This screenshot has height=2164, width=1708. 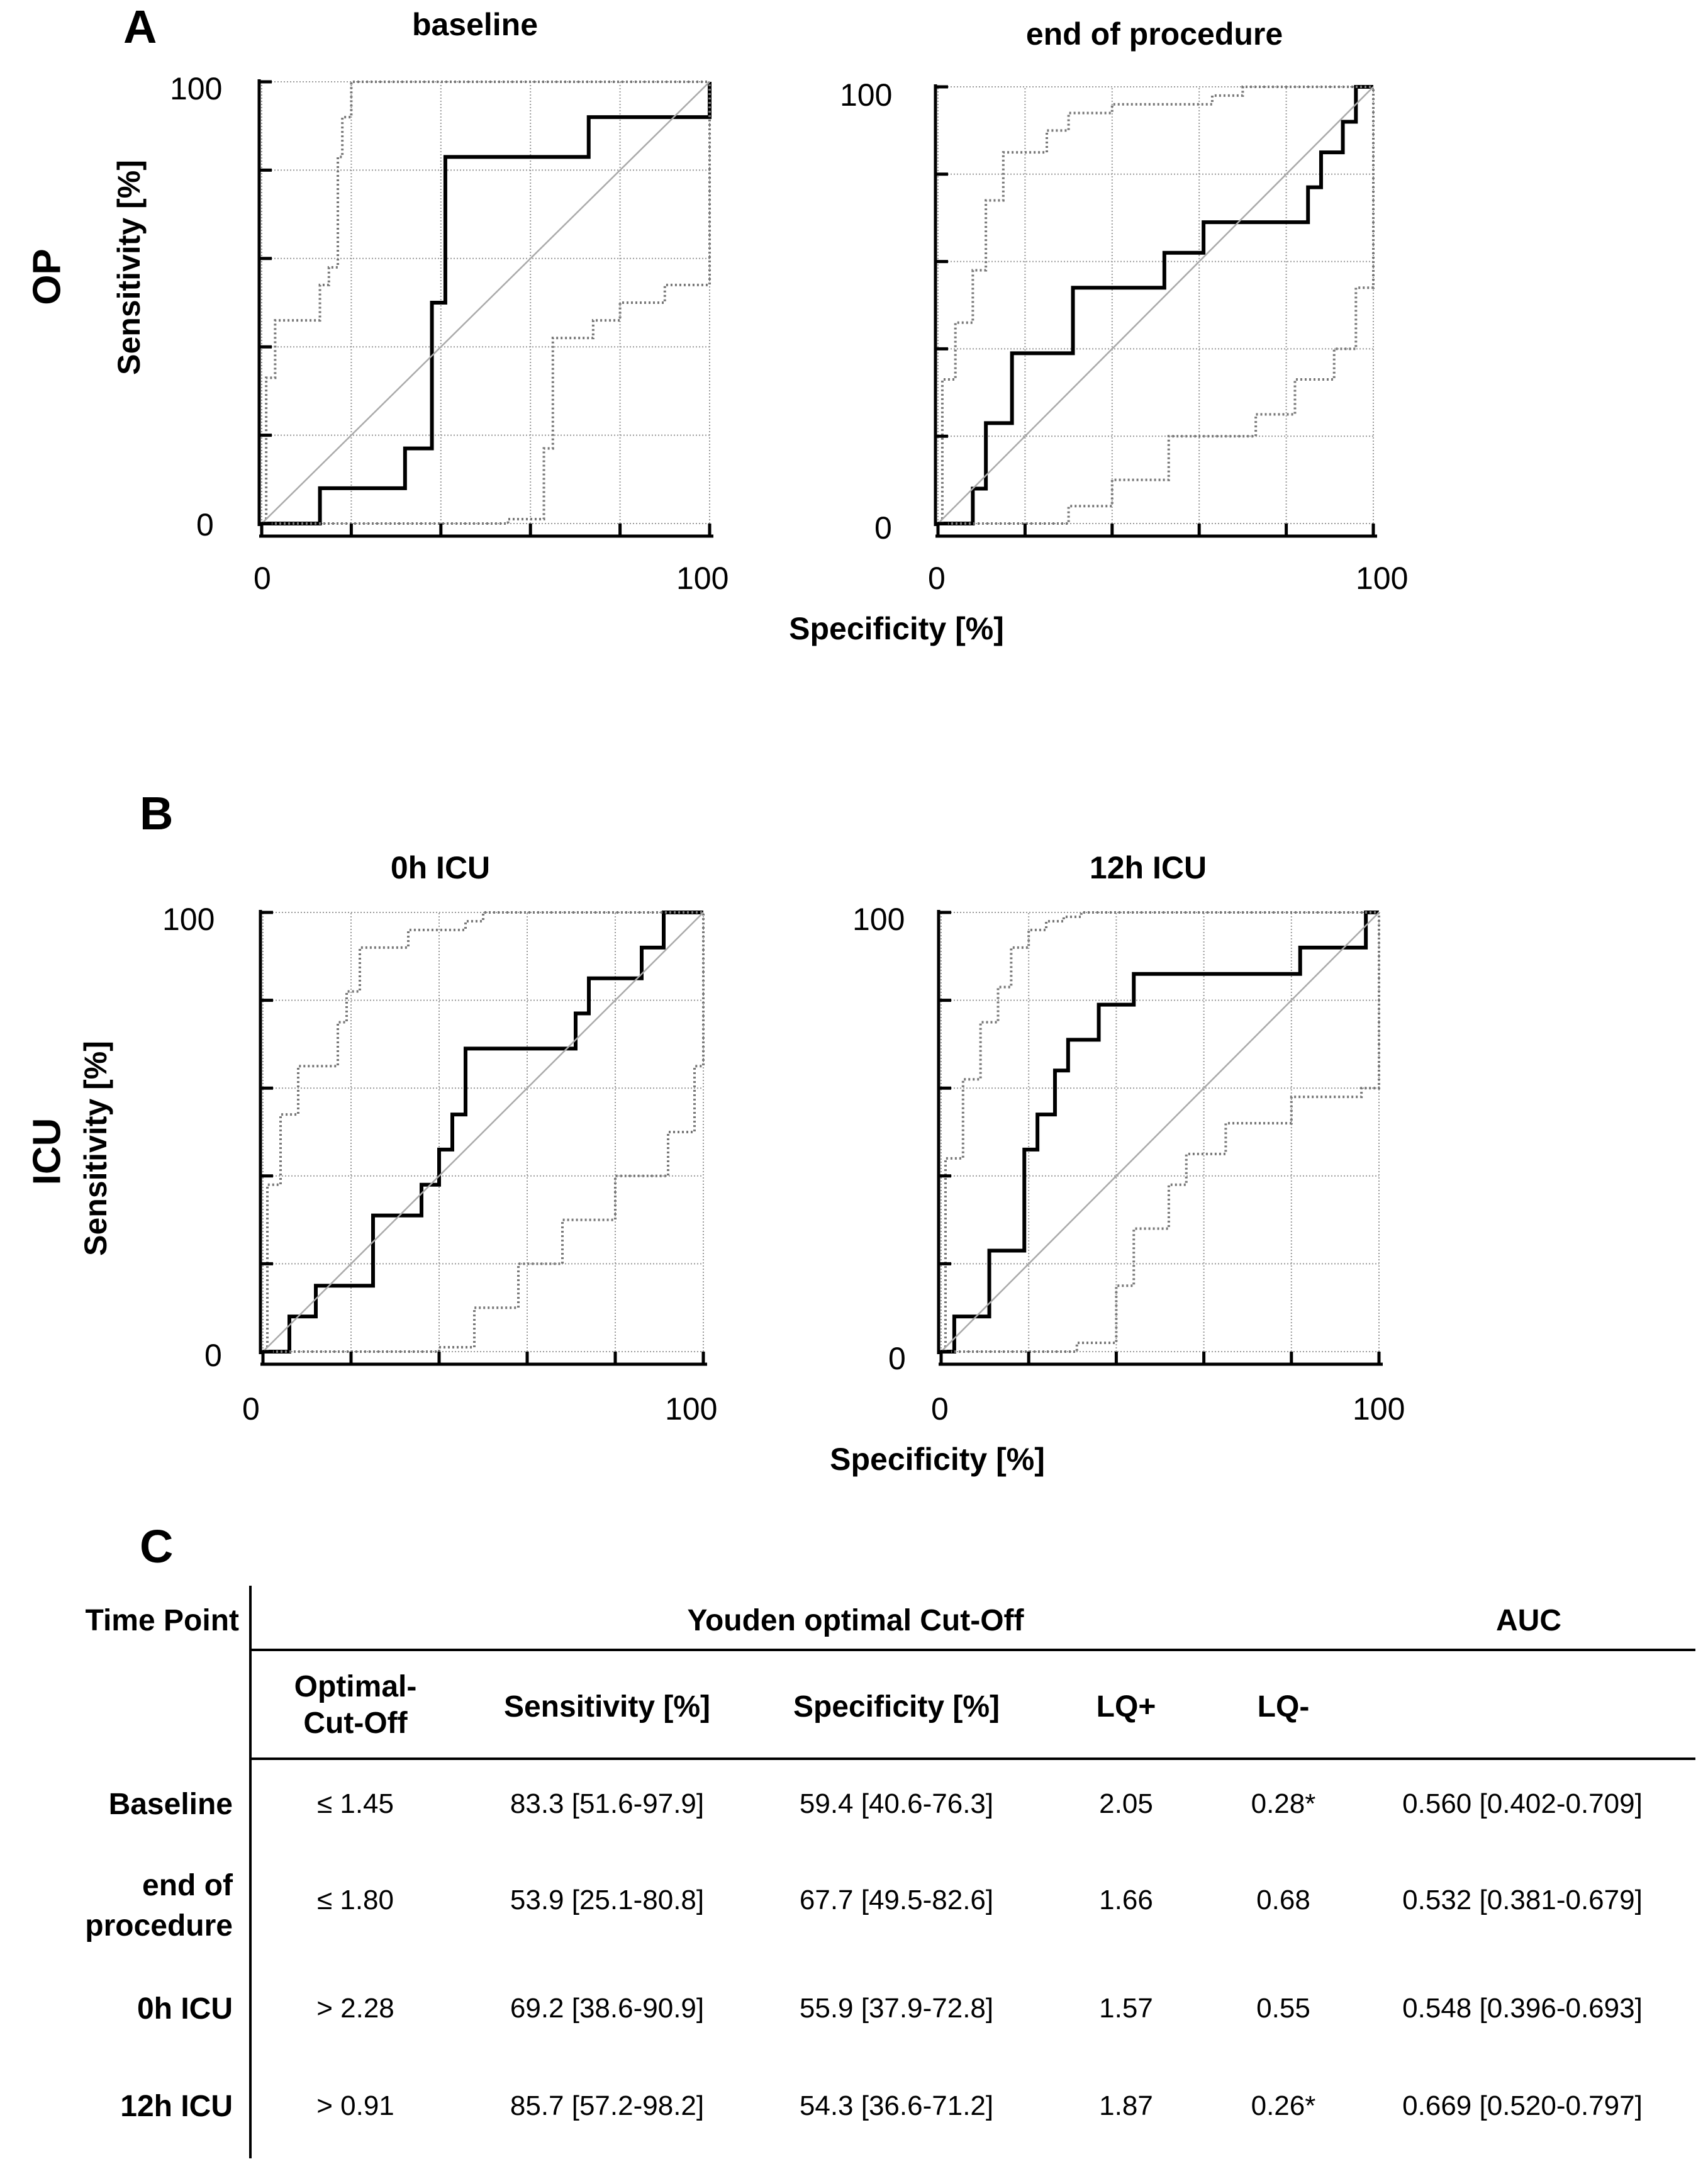 I want to click on table-row-label: Baseline, so click(x=170, y=1804).